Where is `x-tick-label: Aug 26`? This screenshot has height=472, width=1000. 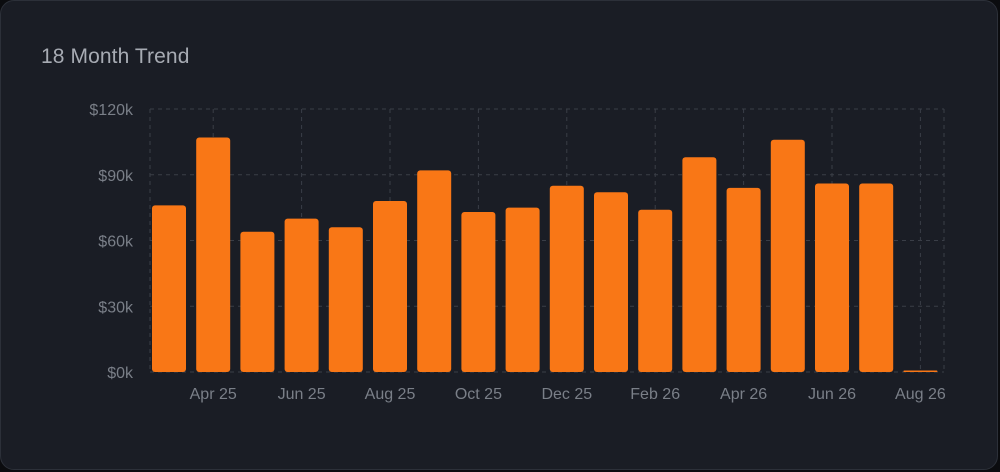
x-tick-label: Aug 26 is located at coordinates (920, 394).